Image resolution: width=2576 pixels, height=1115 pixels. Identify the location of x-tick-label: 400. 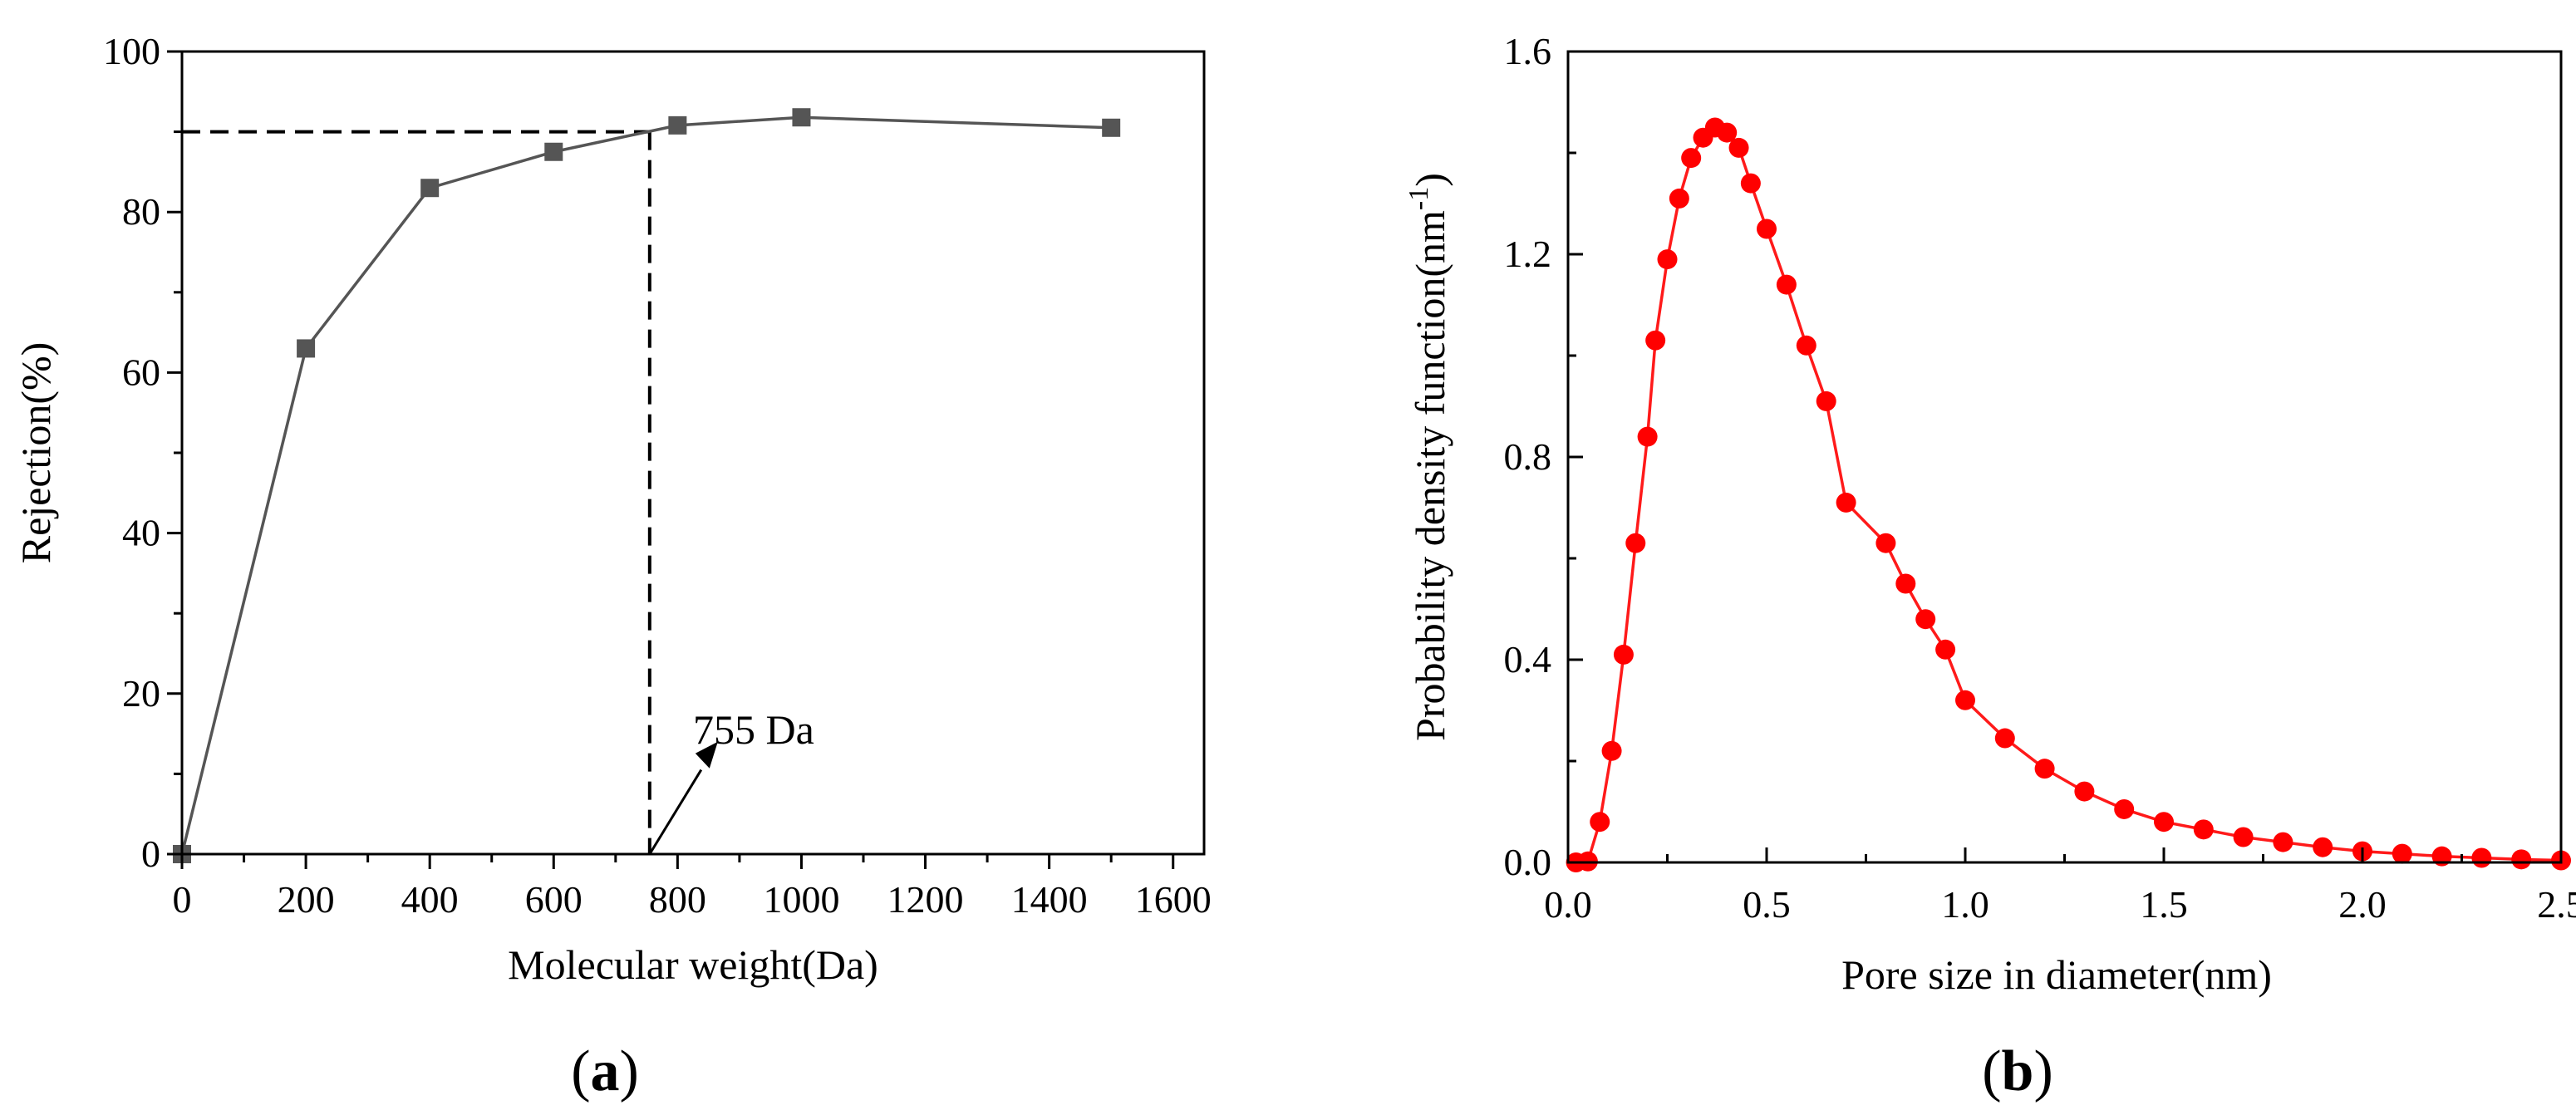
(430, 900).